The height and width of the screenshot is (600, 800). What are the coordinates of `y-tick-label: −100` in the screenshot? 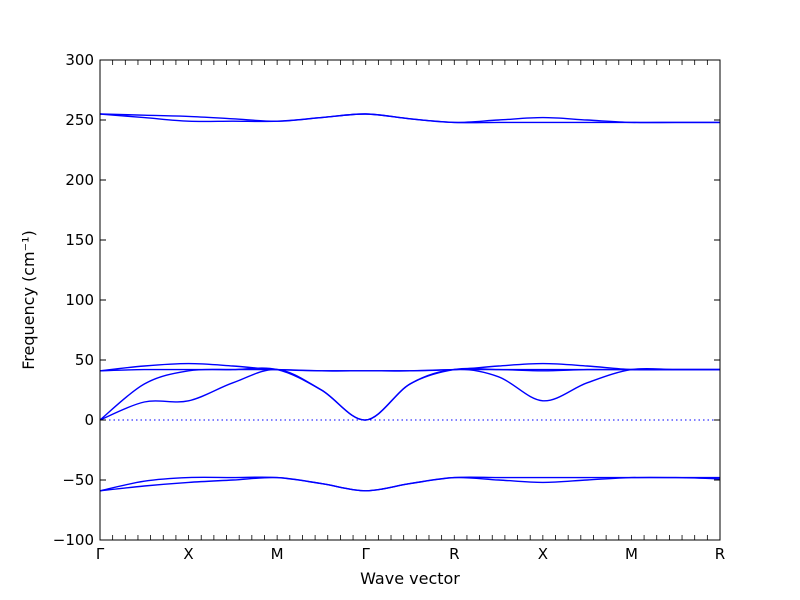 It's located at (73, 540).